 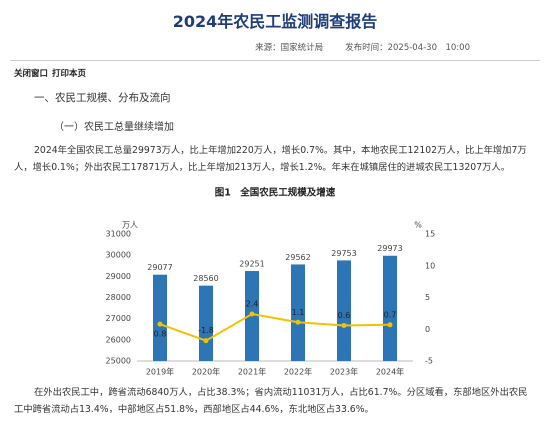 What do you see at coordinates (252, 372) in the screenshot?
I see `x-tick-label: 2021年` at bounding box center [252, 372].